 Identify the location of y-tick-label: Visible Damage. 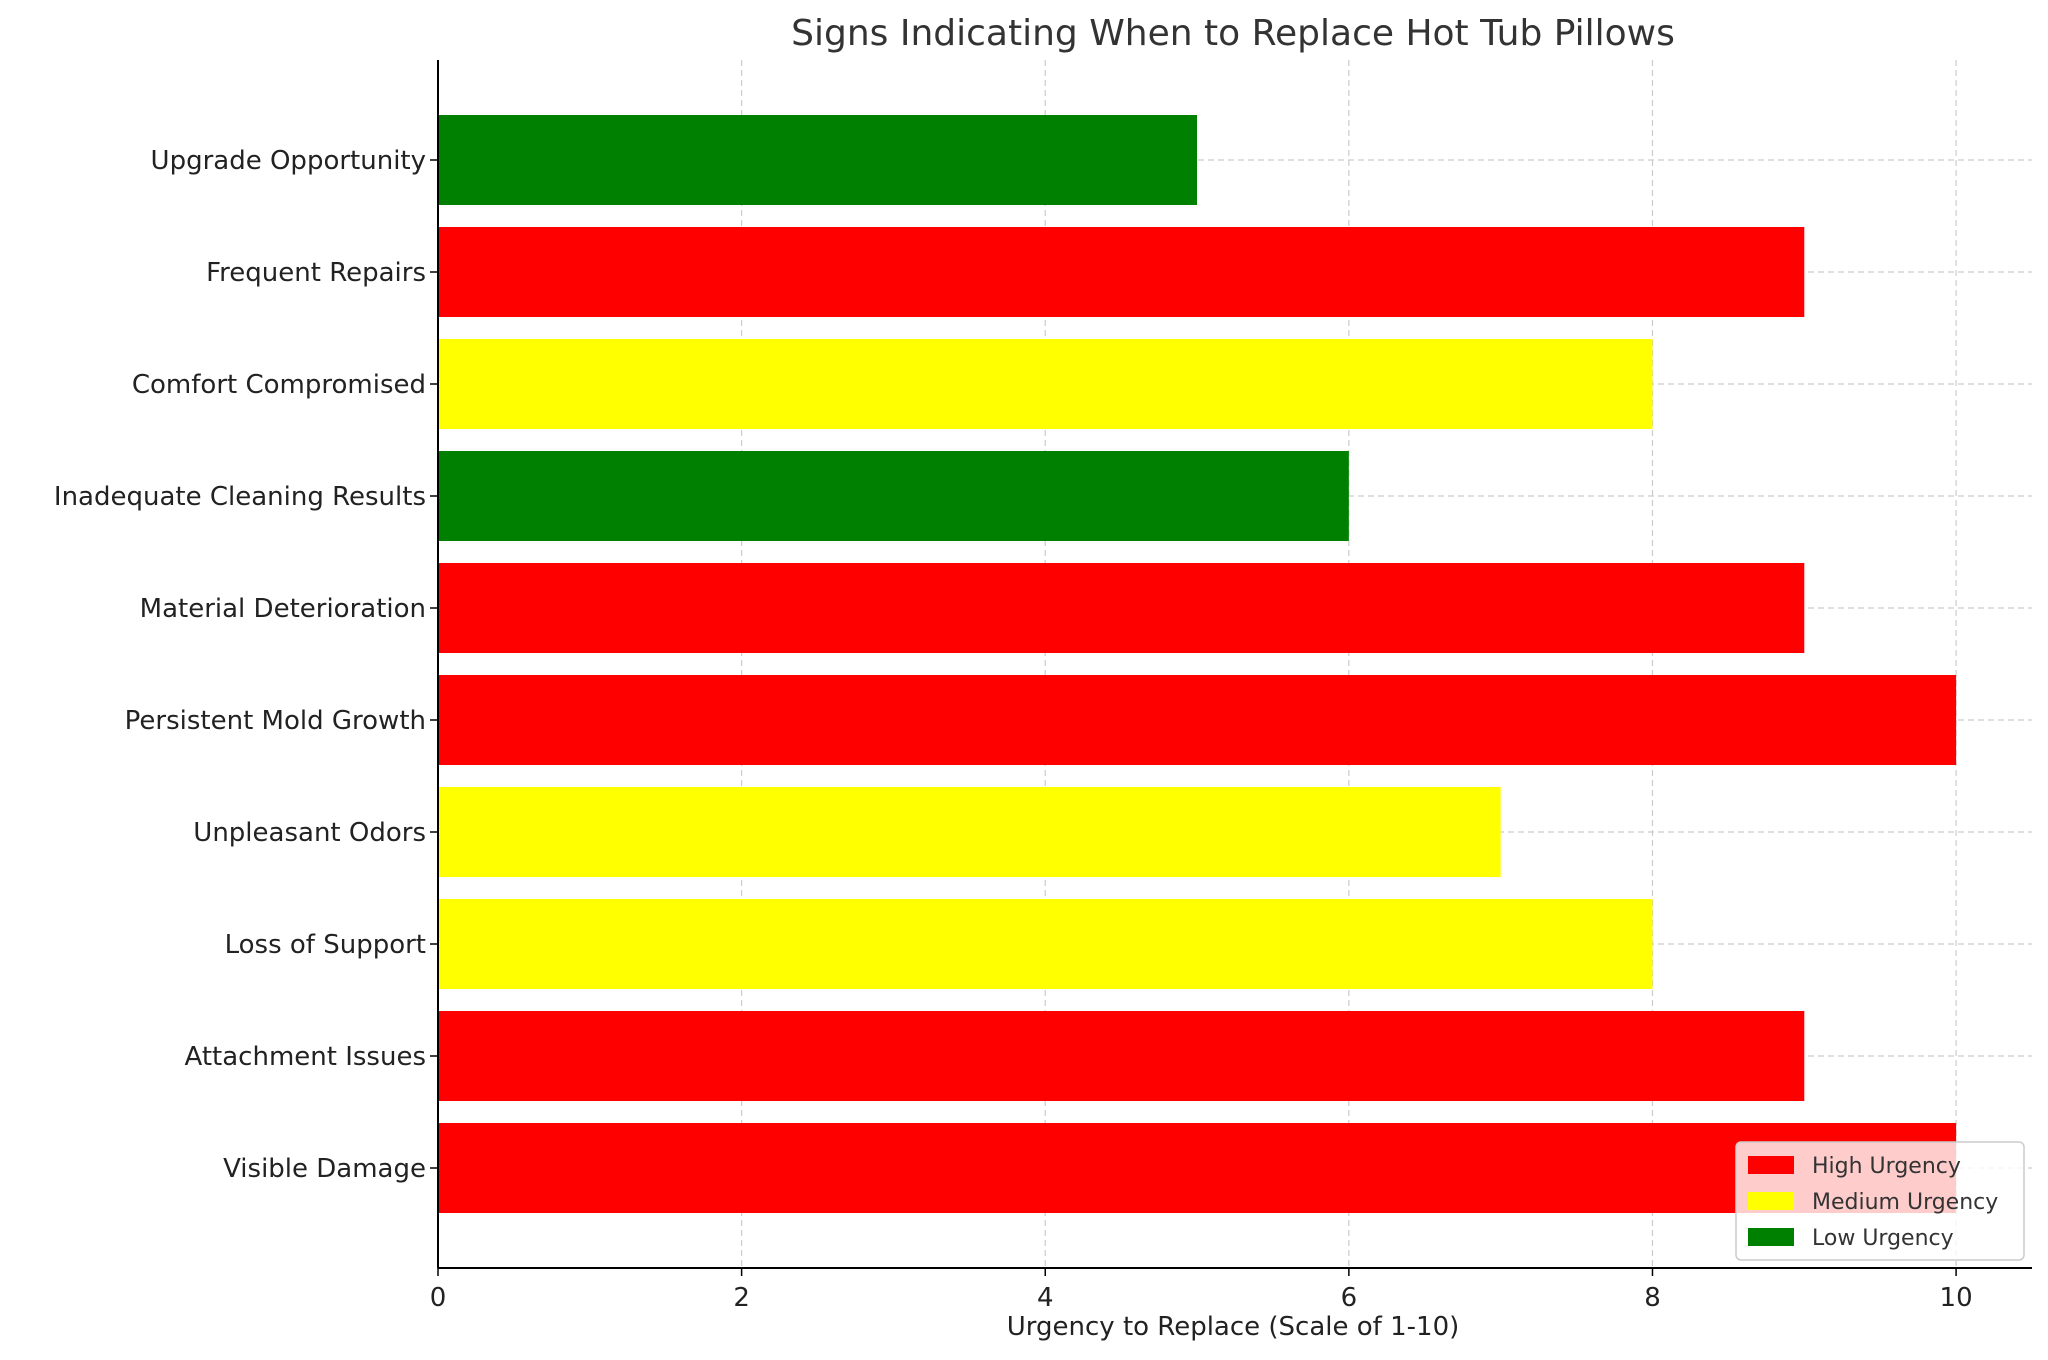
(324, 1169).